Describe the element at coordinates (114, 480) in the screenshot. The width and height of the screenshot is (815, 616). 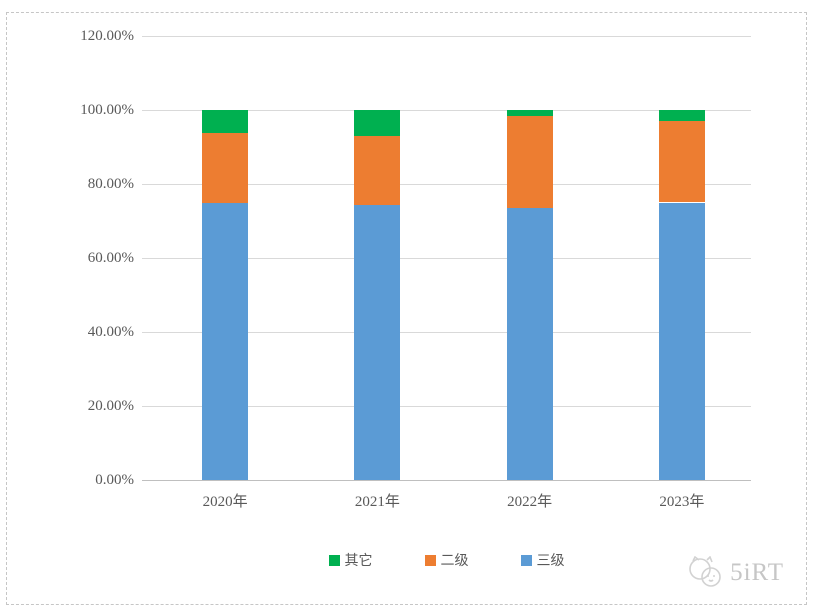
I see `y-tick-label: 0.00%` at that location.